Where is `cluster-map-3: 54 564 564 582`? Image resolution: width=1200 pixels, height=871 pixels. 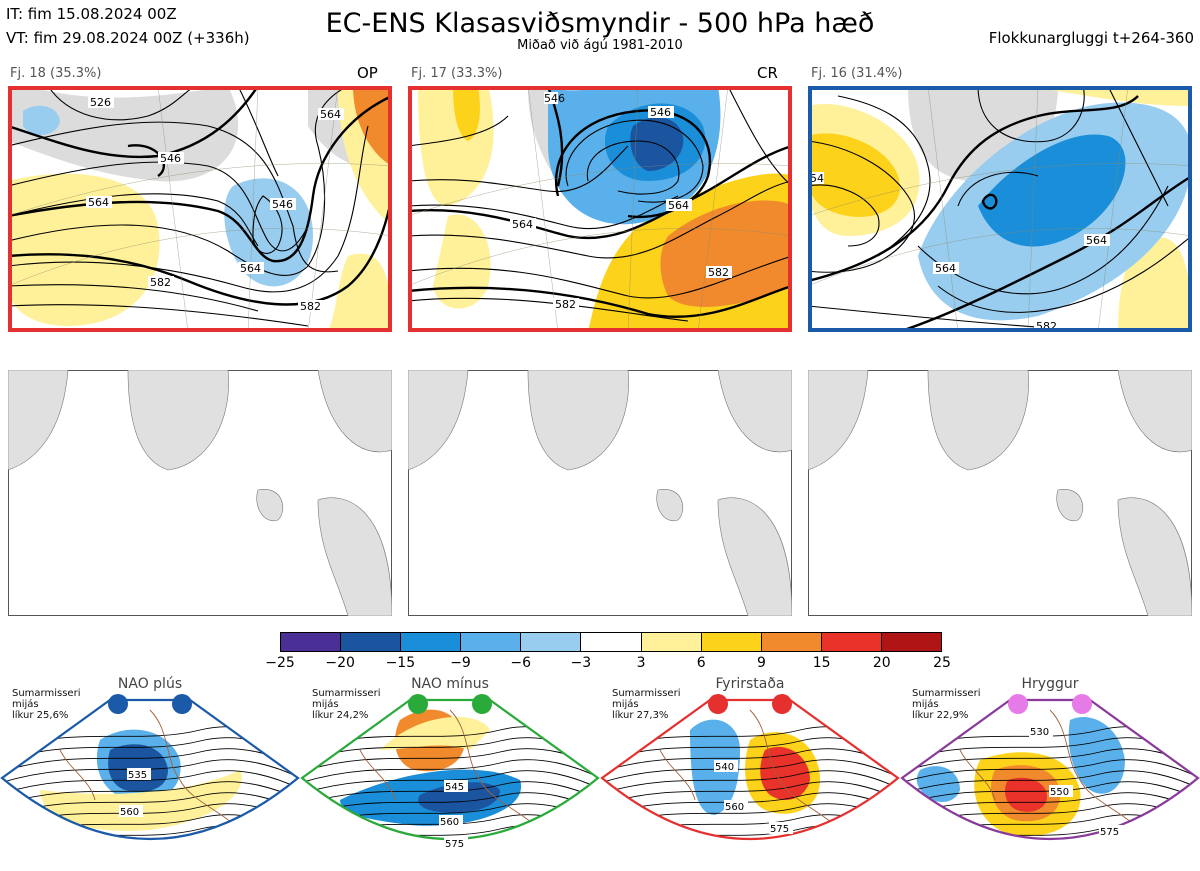
cluster-map-3: 54 564 564 582 is located at coordinates (1000, 209).